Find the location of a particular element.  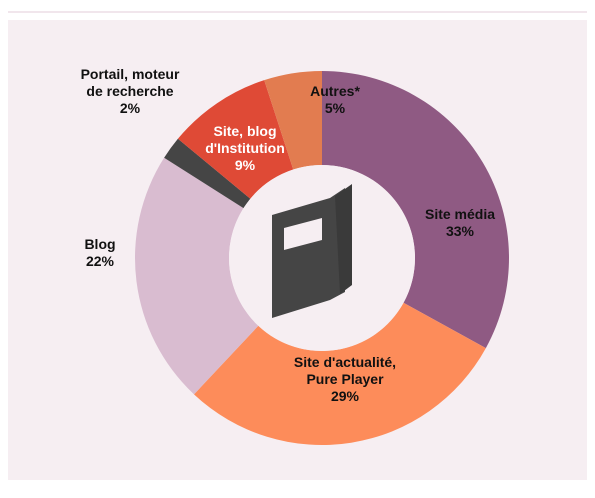

slice-label: Site, blog d'Institution 9% is located at coordinates (245, 148).